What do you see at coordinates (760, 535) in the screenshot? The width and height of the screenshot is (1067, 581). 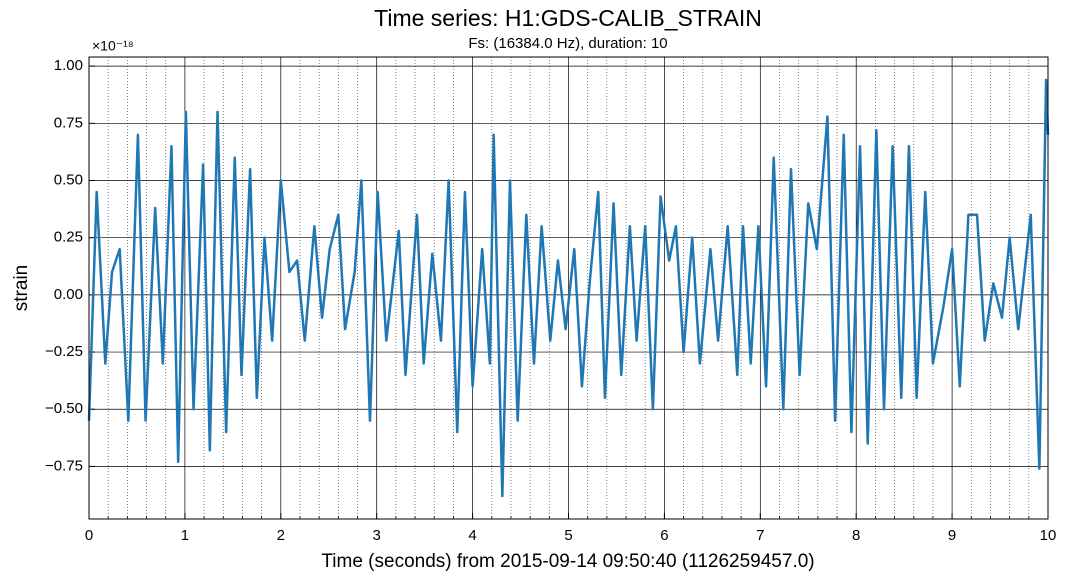 I see `x-tick-label: 7` at bounding box center [760, 535].